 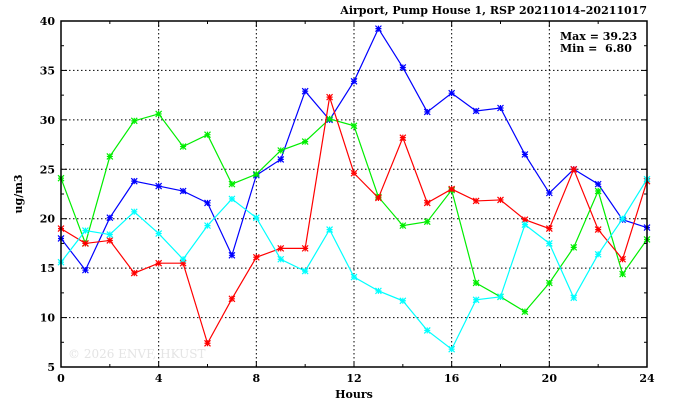 What do you see at coordinates (47, 268) in the screenshot?
I see `y-tick-label: 15` at bounding box center [47, 268].